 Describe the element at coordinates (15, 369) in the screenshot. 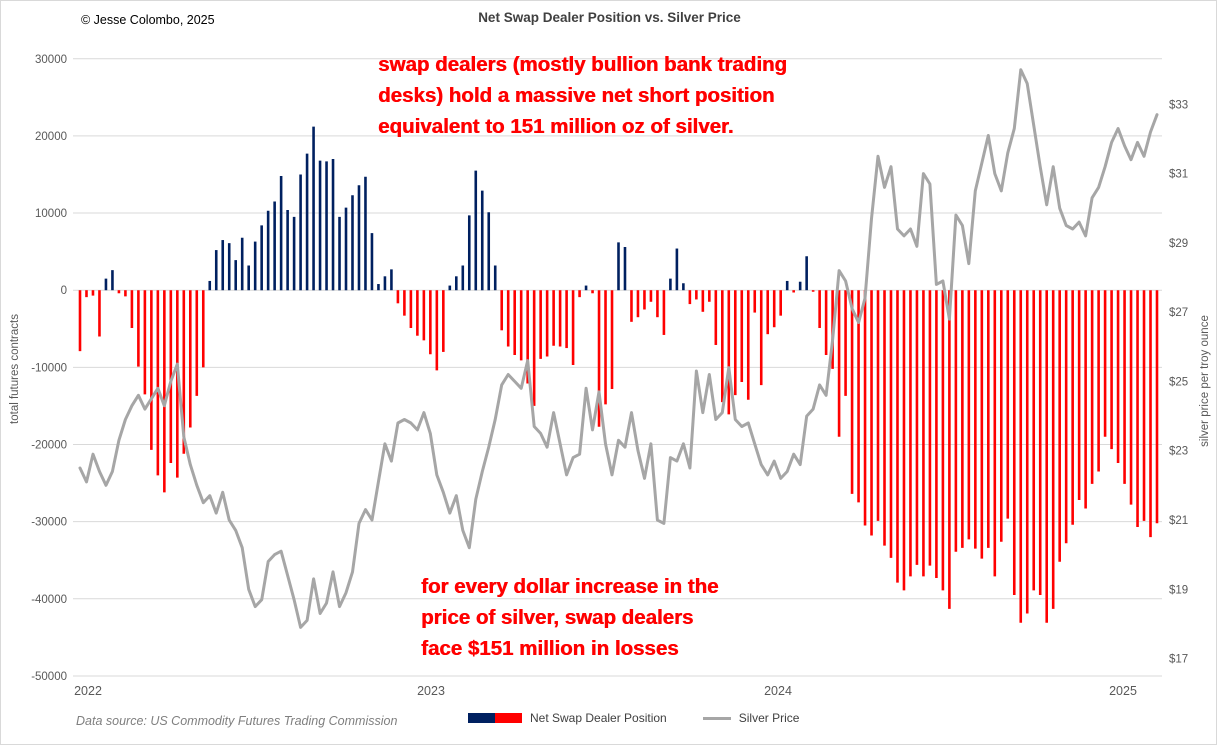

I see `left-axis-title: total futures contracts` at that location.